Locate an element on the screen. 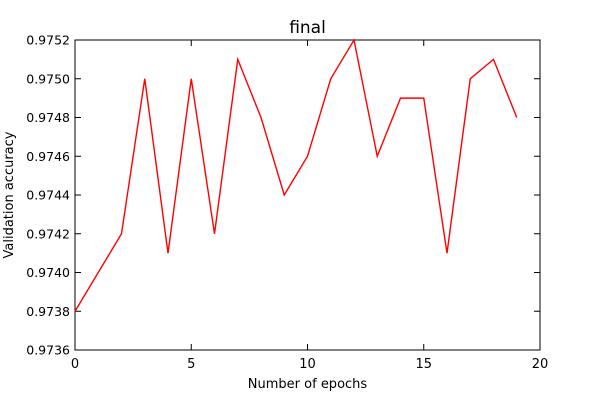 The height and width of the screenshot is (404, 600). x-tick-label: 0 is located at coordinates (75, 364).